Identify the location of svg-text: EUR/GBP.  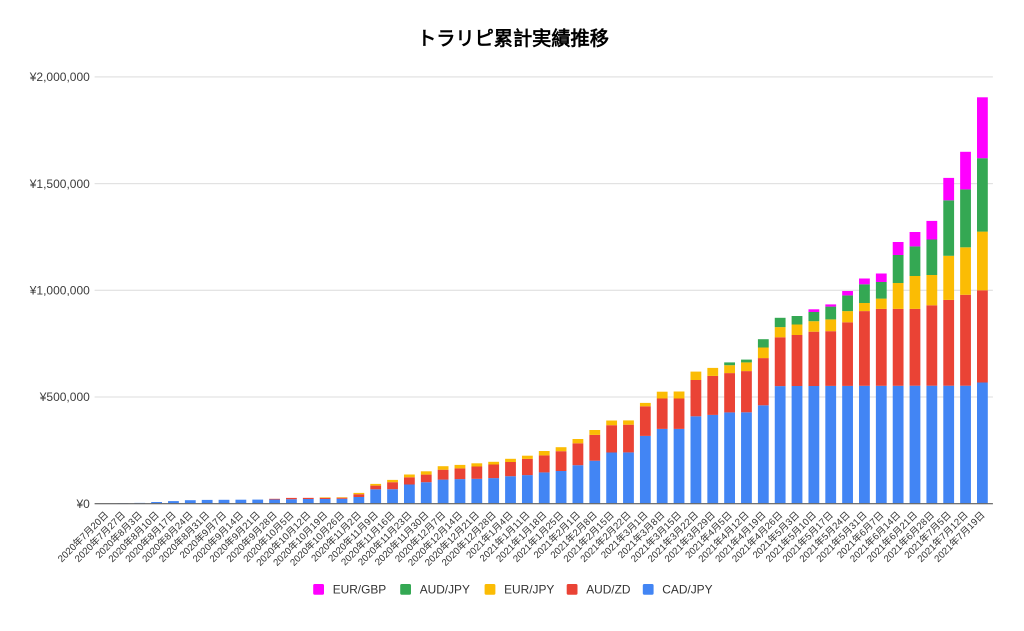
(360, 589).